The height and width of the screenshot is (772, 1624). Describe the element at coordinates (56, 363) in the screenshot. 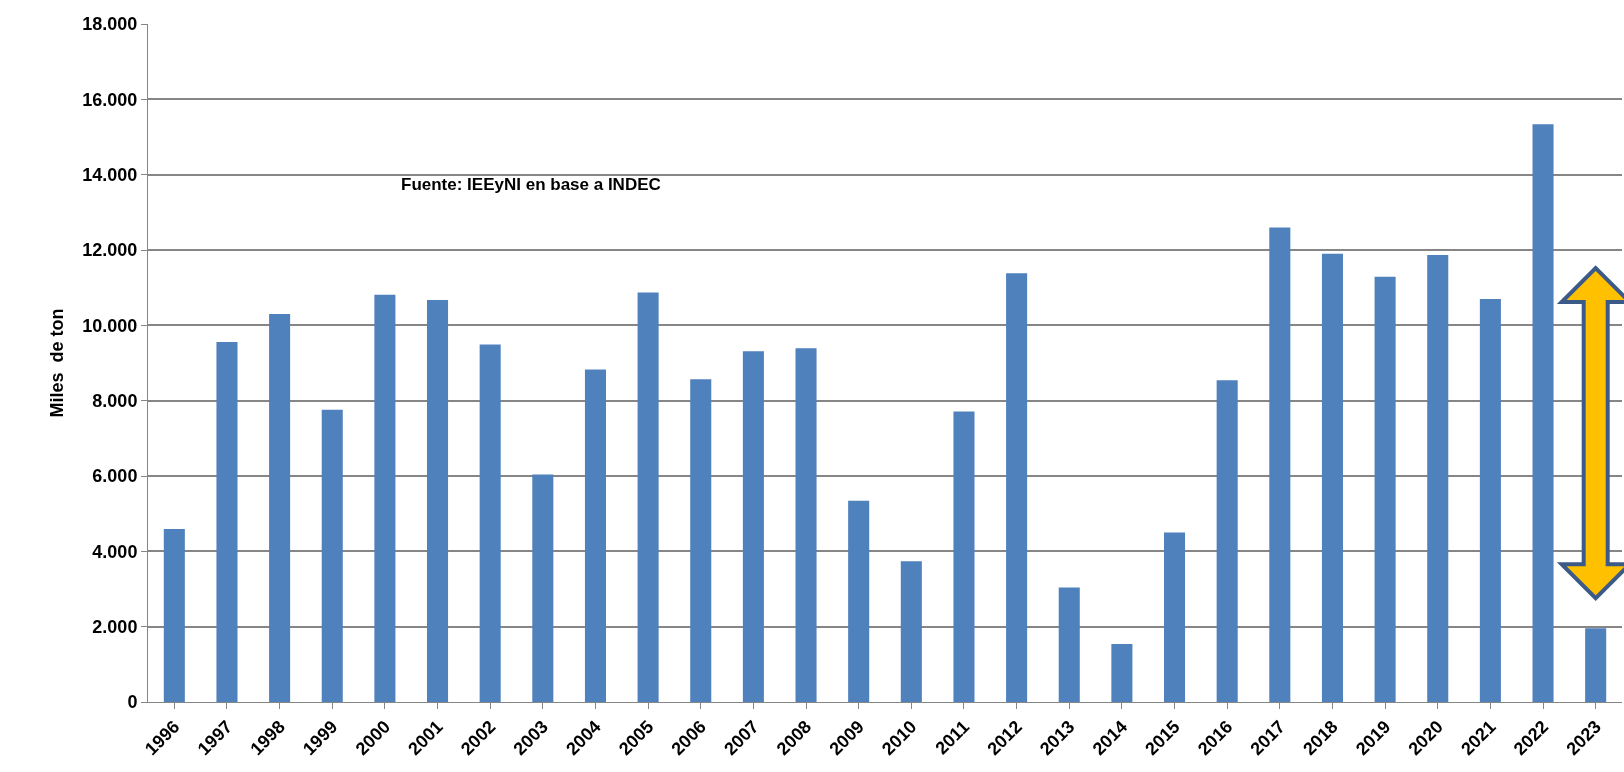

I see `y-axis-title: Miles de ton` at that location.